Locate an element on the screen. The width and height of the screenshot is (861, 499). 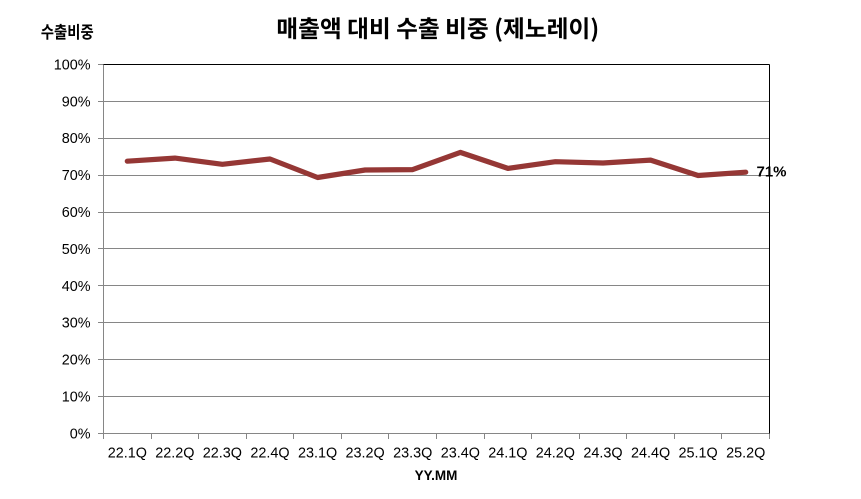
svg-text: 80% is located at coordinates (76, 139).